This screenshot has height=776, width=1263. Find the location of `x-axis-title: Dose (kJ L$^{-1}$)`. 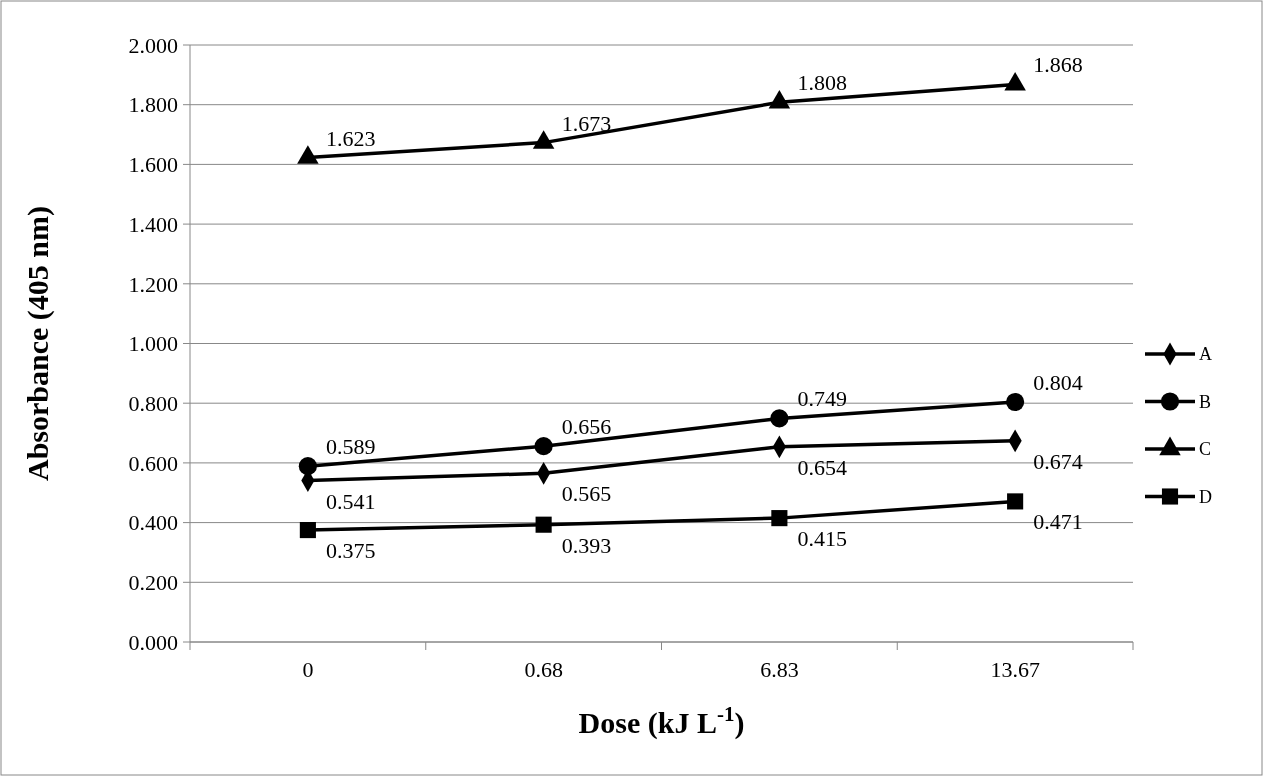

x-axis-title: Dose (kJ L$^{-1}$) is located at coordinates (661, 721).